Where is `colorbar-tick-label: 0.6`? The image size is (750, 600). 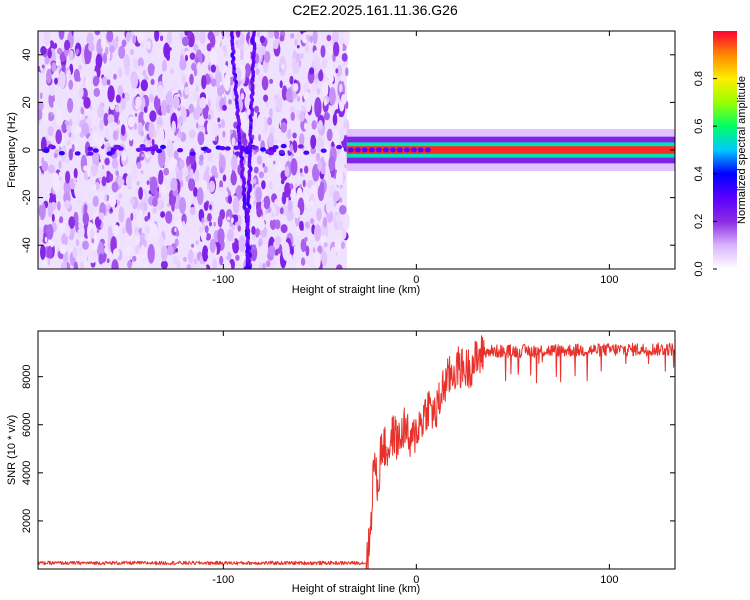
colorbar-tick-label: 0.6 is located at coordinates (699, 126).